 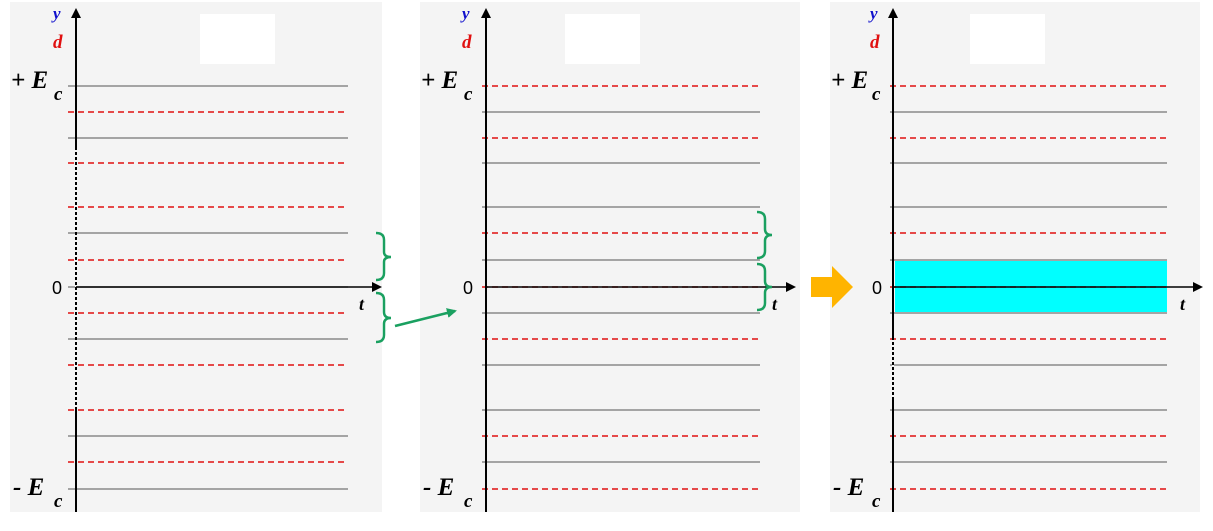 I want to click on panel-3-top-subscript: c, so click(x=876, y=94).